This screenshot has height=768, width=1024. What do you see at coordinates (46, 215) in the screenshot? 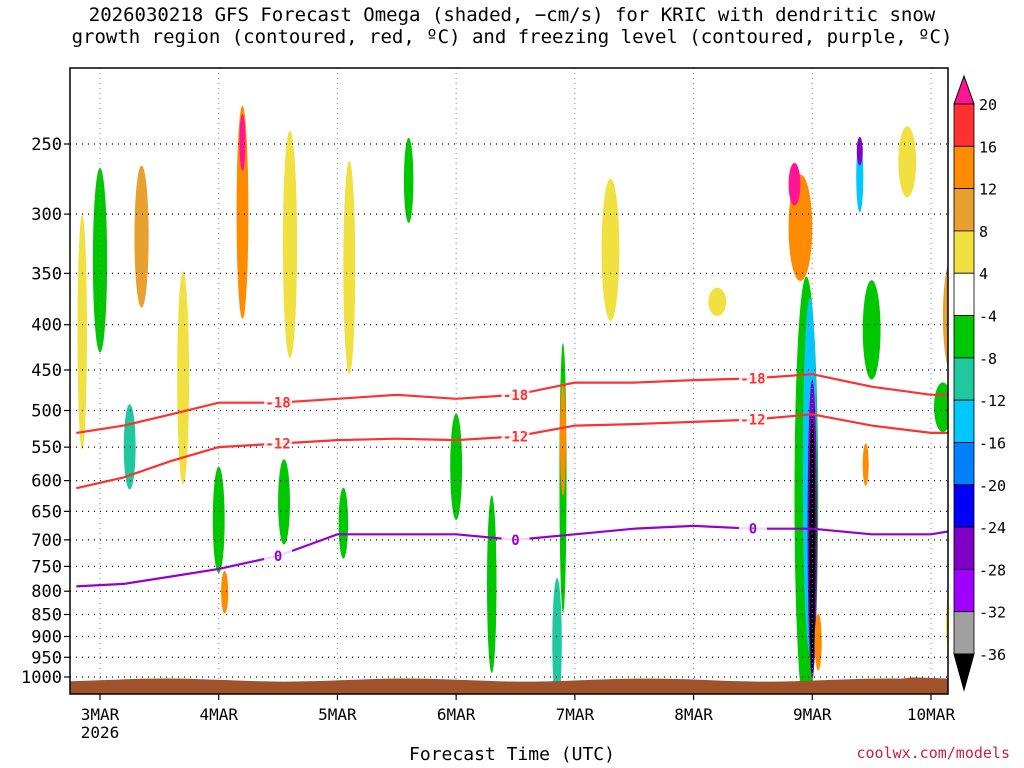
I see `y-tick-label-300: 300` at bounding box center [46, 215].